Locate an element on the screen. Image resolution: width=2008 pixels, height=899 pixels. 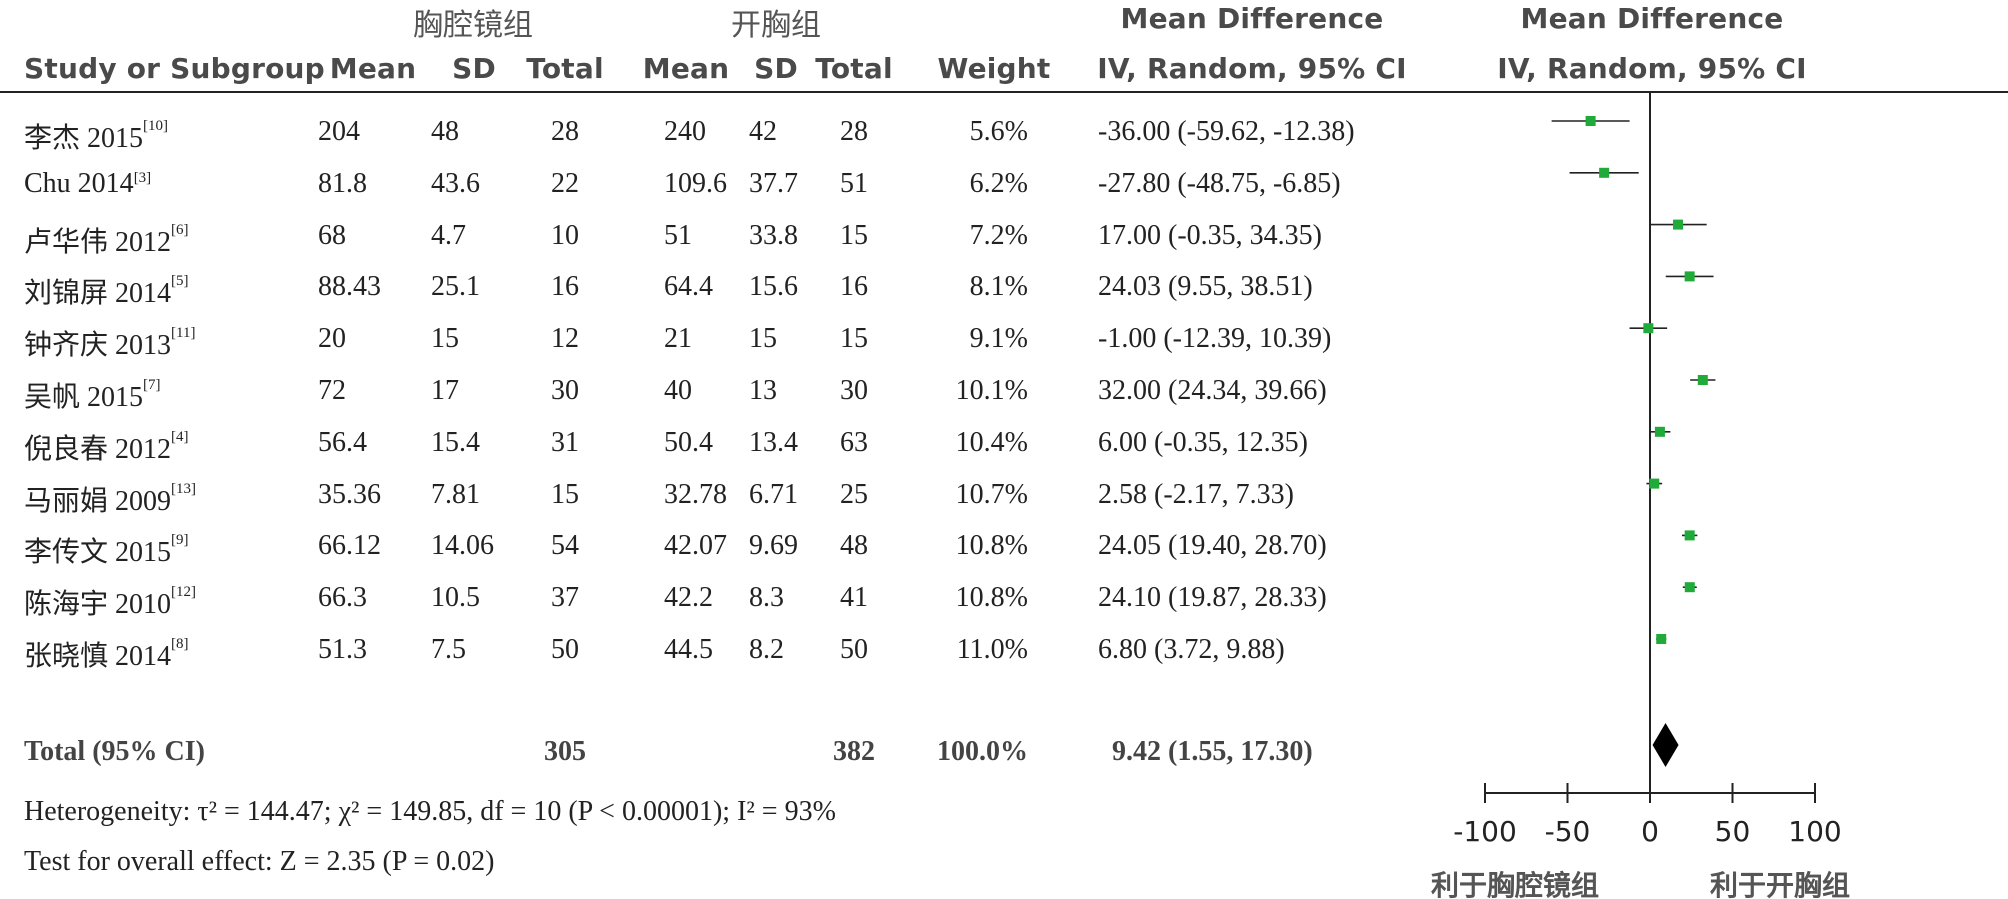
ctl-sd-value: 33.8 is located at coordinates (773, 235).